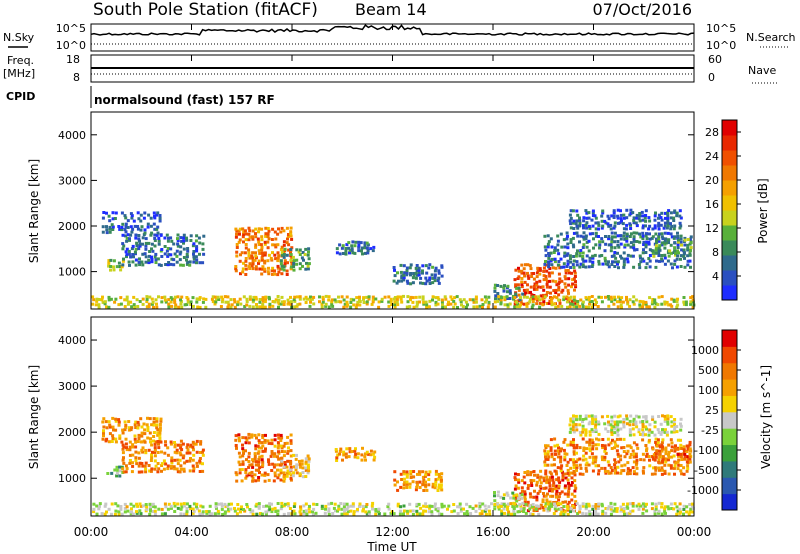  I want to click on power-colorbar-swatch, so click(729, 218).